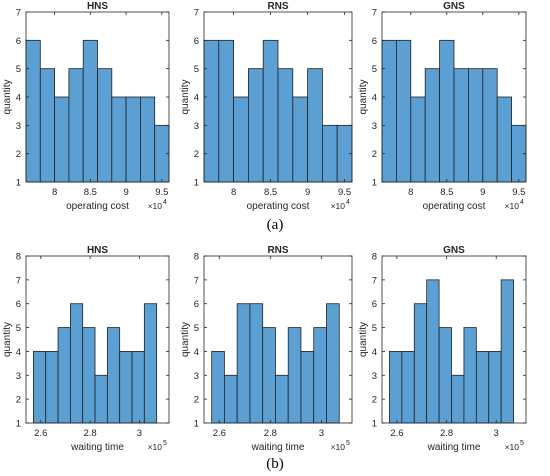 The image size is (550, 476). Describe the element at coordinates (482, 192) in the screenshot. I see `x-tick-label: 9` at that location.